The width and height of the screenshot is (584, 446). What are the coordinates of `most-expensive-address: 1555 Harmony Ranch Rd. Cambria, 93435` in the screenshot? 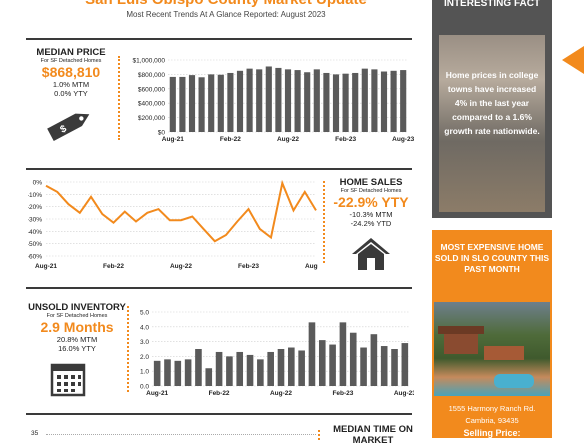 It's located at (492, 415).